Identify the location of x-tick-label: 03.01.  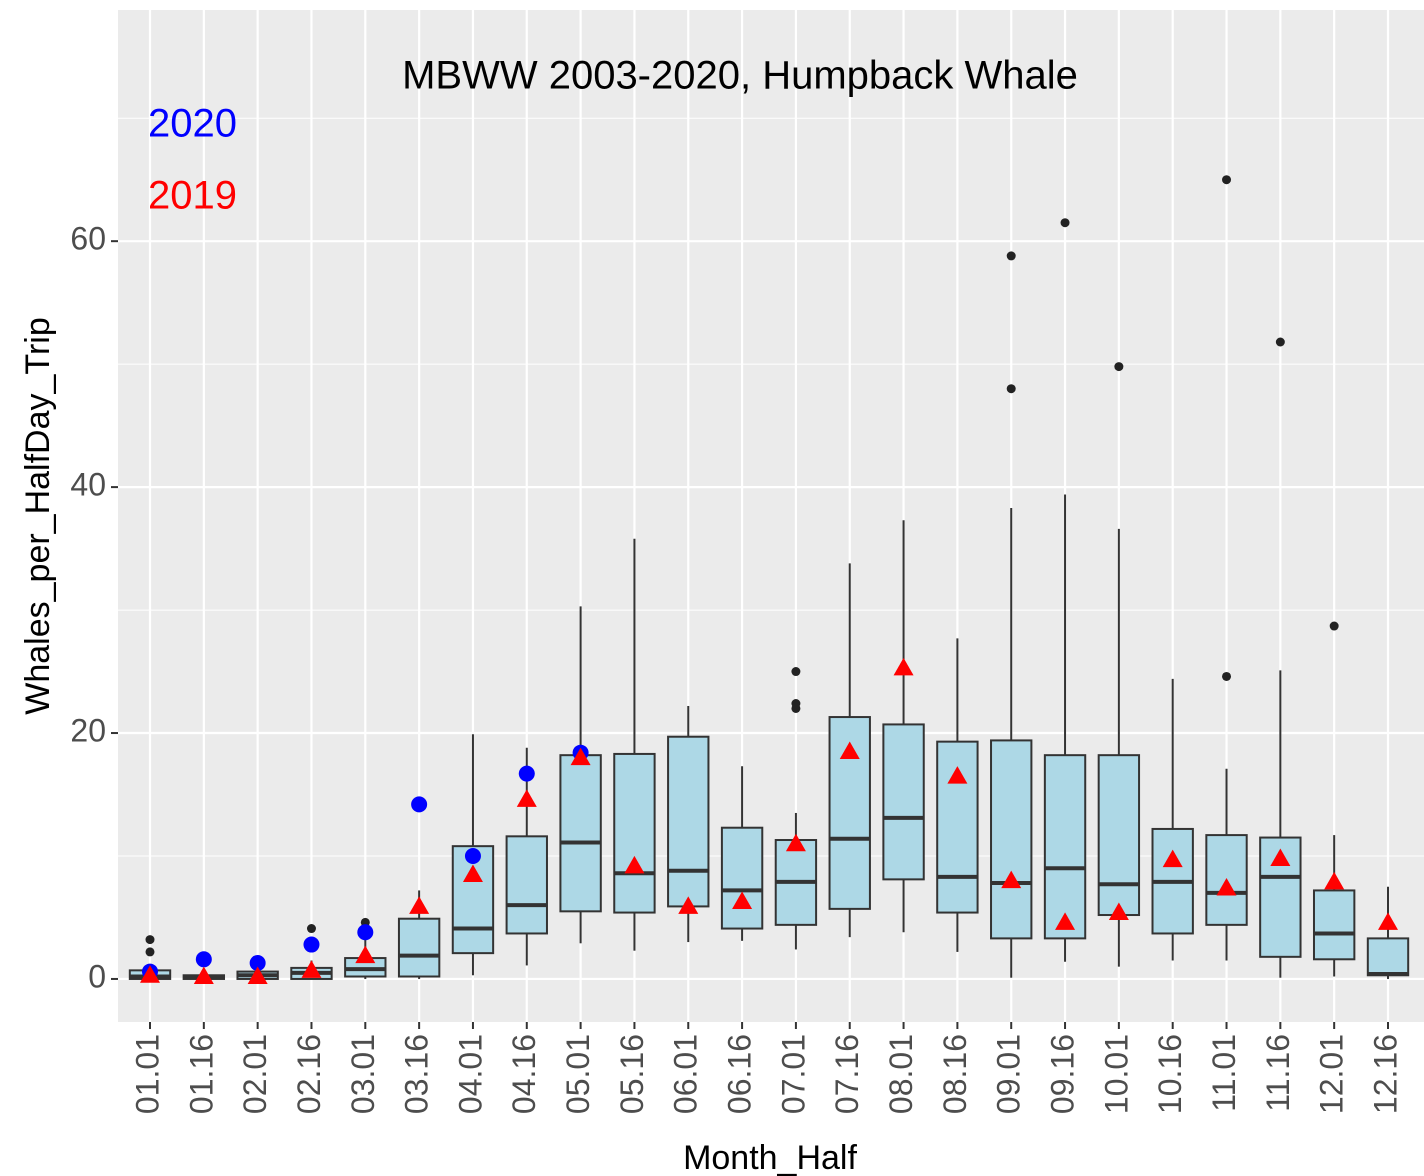
(363, 1074).